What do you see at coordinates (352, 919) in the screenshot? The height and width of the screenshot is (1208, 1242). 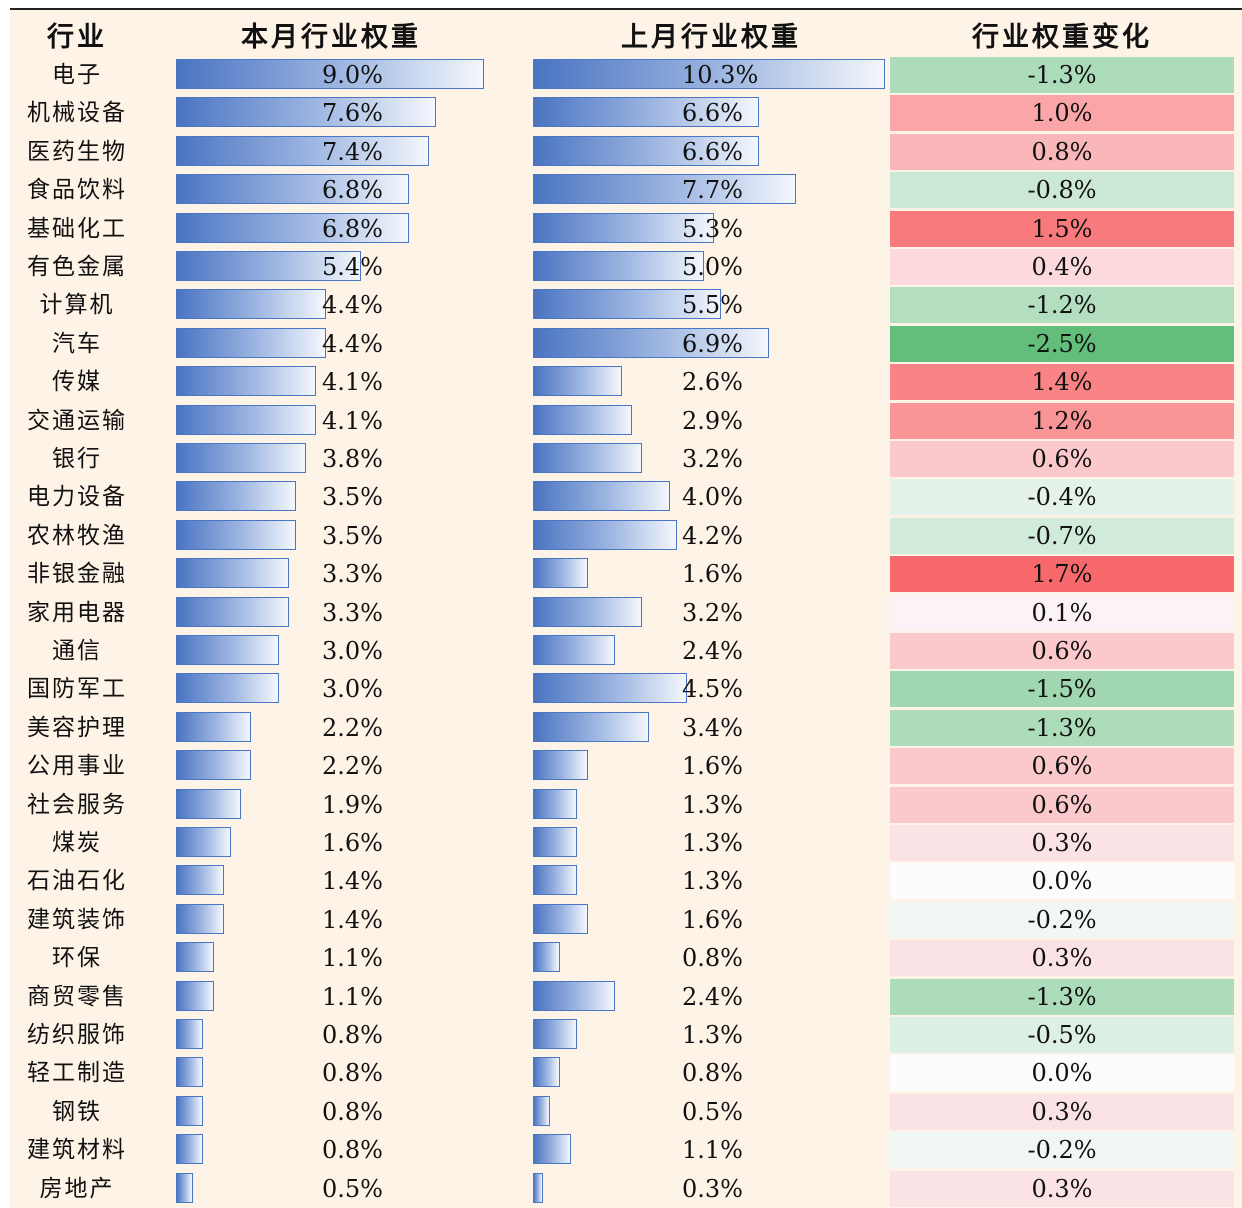 I see `current-weight-label: 1.4%` at bounding box center [352, 919].